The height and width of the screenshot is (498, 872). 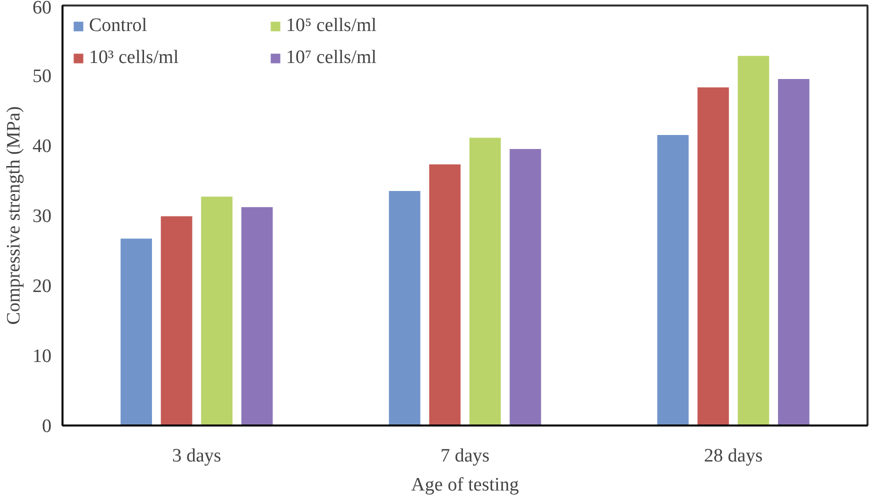 I want to click on y-tick-label: 0, so click(x=47, y=426).